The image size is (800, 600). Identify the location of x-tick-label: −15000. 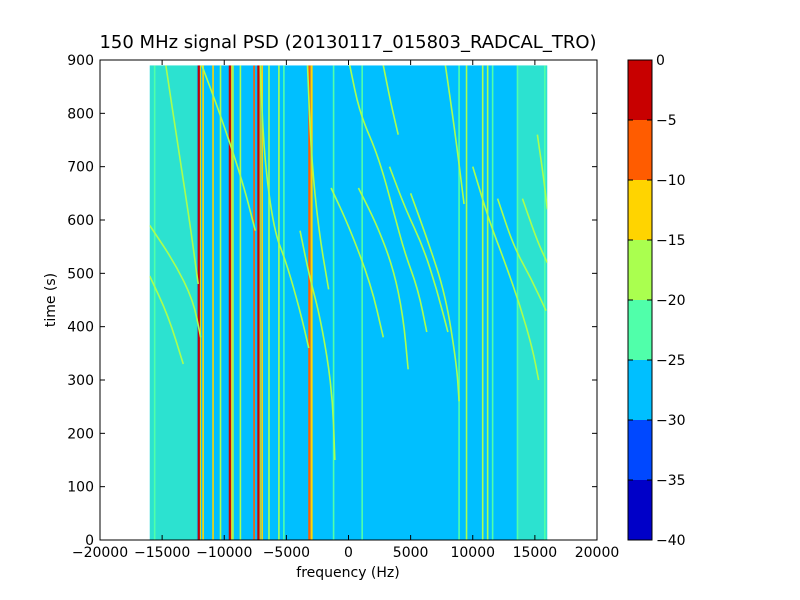
(162, 553).